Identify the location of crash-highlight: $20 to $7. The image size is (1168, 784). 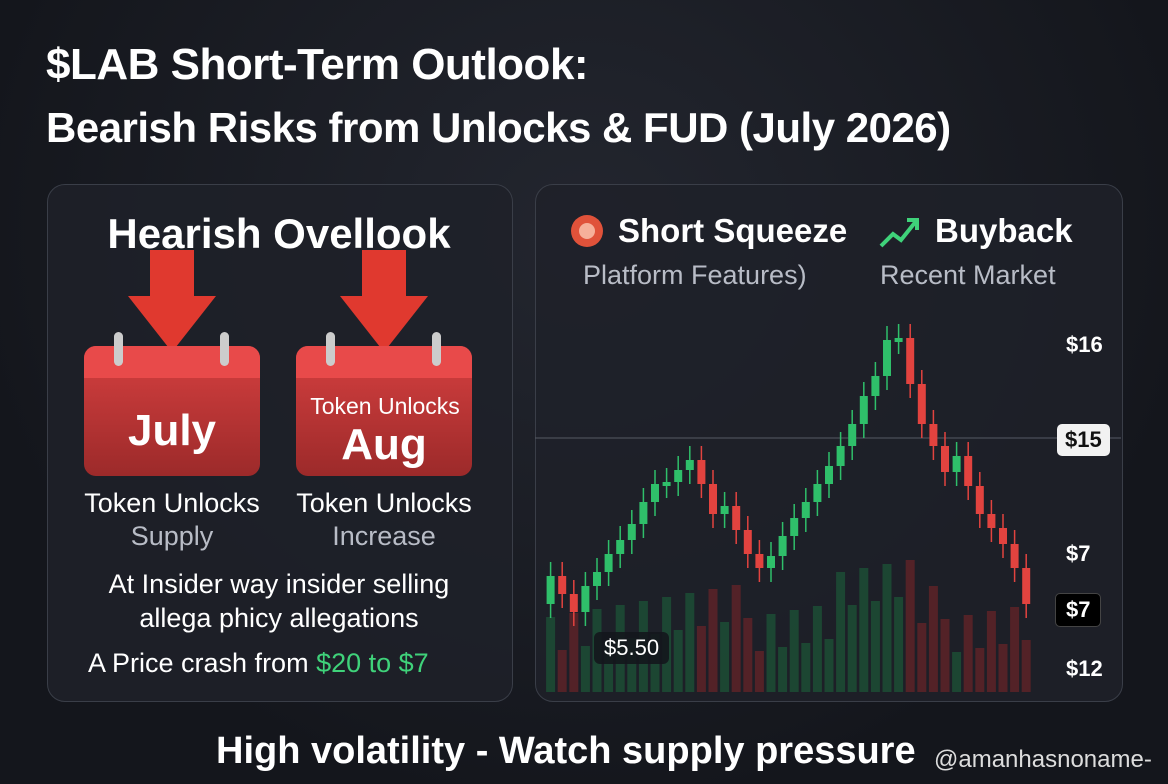
(372, 663).